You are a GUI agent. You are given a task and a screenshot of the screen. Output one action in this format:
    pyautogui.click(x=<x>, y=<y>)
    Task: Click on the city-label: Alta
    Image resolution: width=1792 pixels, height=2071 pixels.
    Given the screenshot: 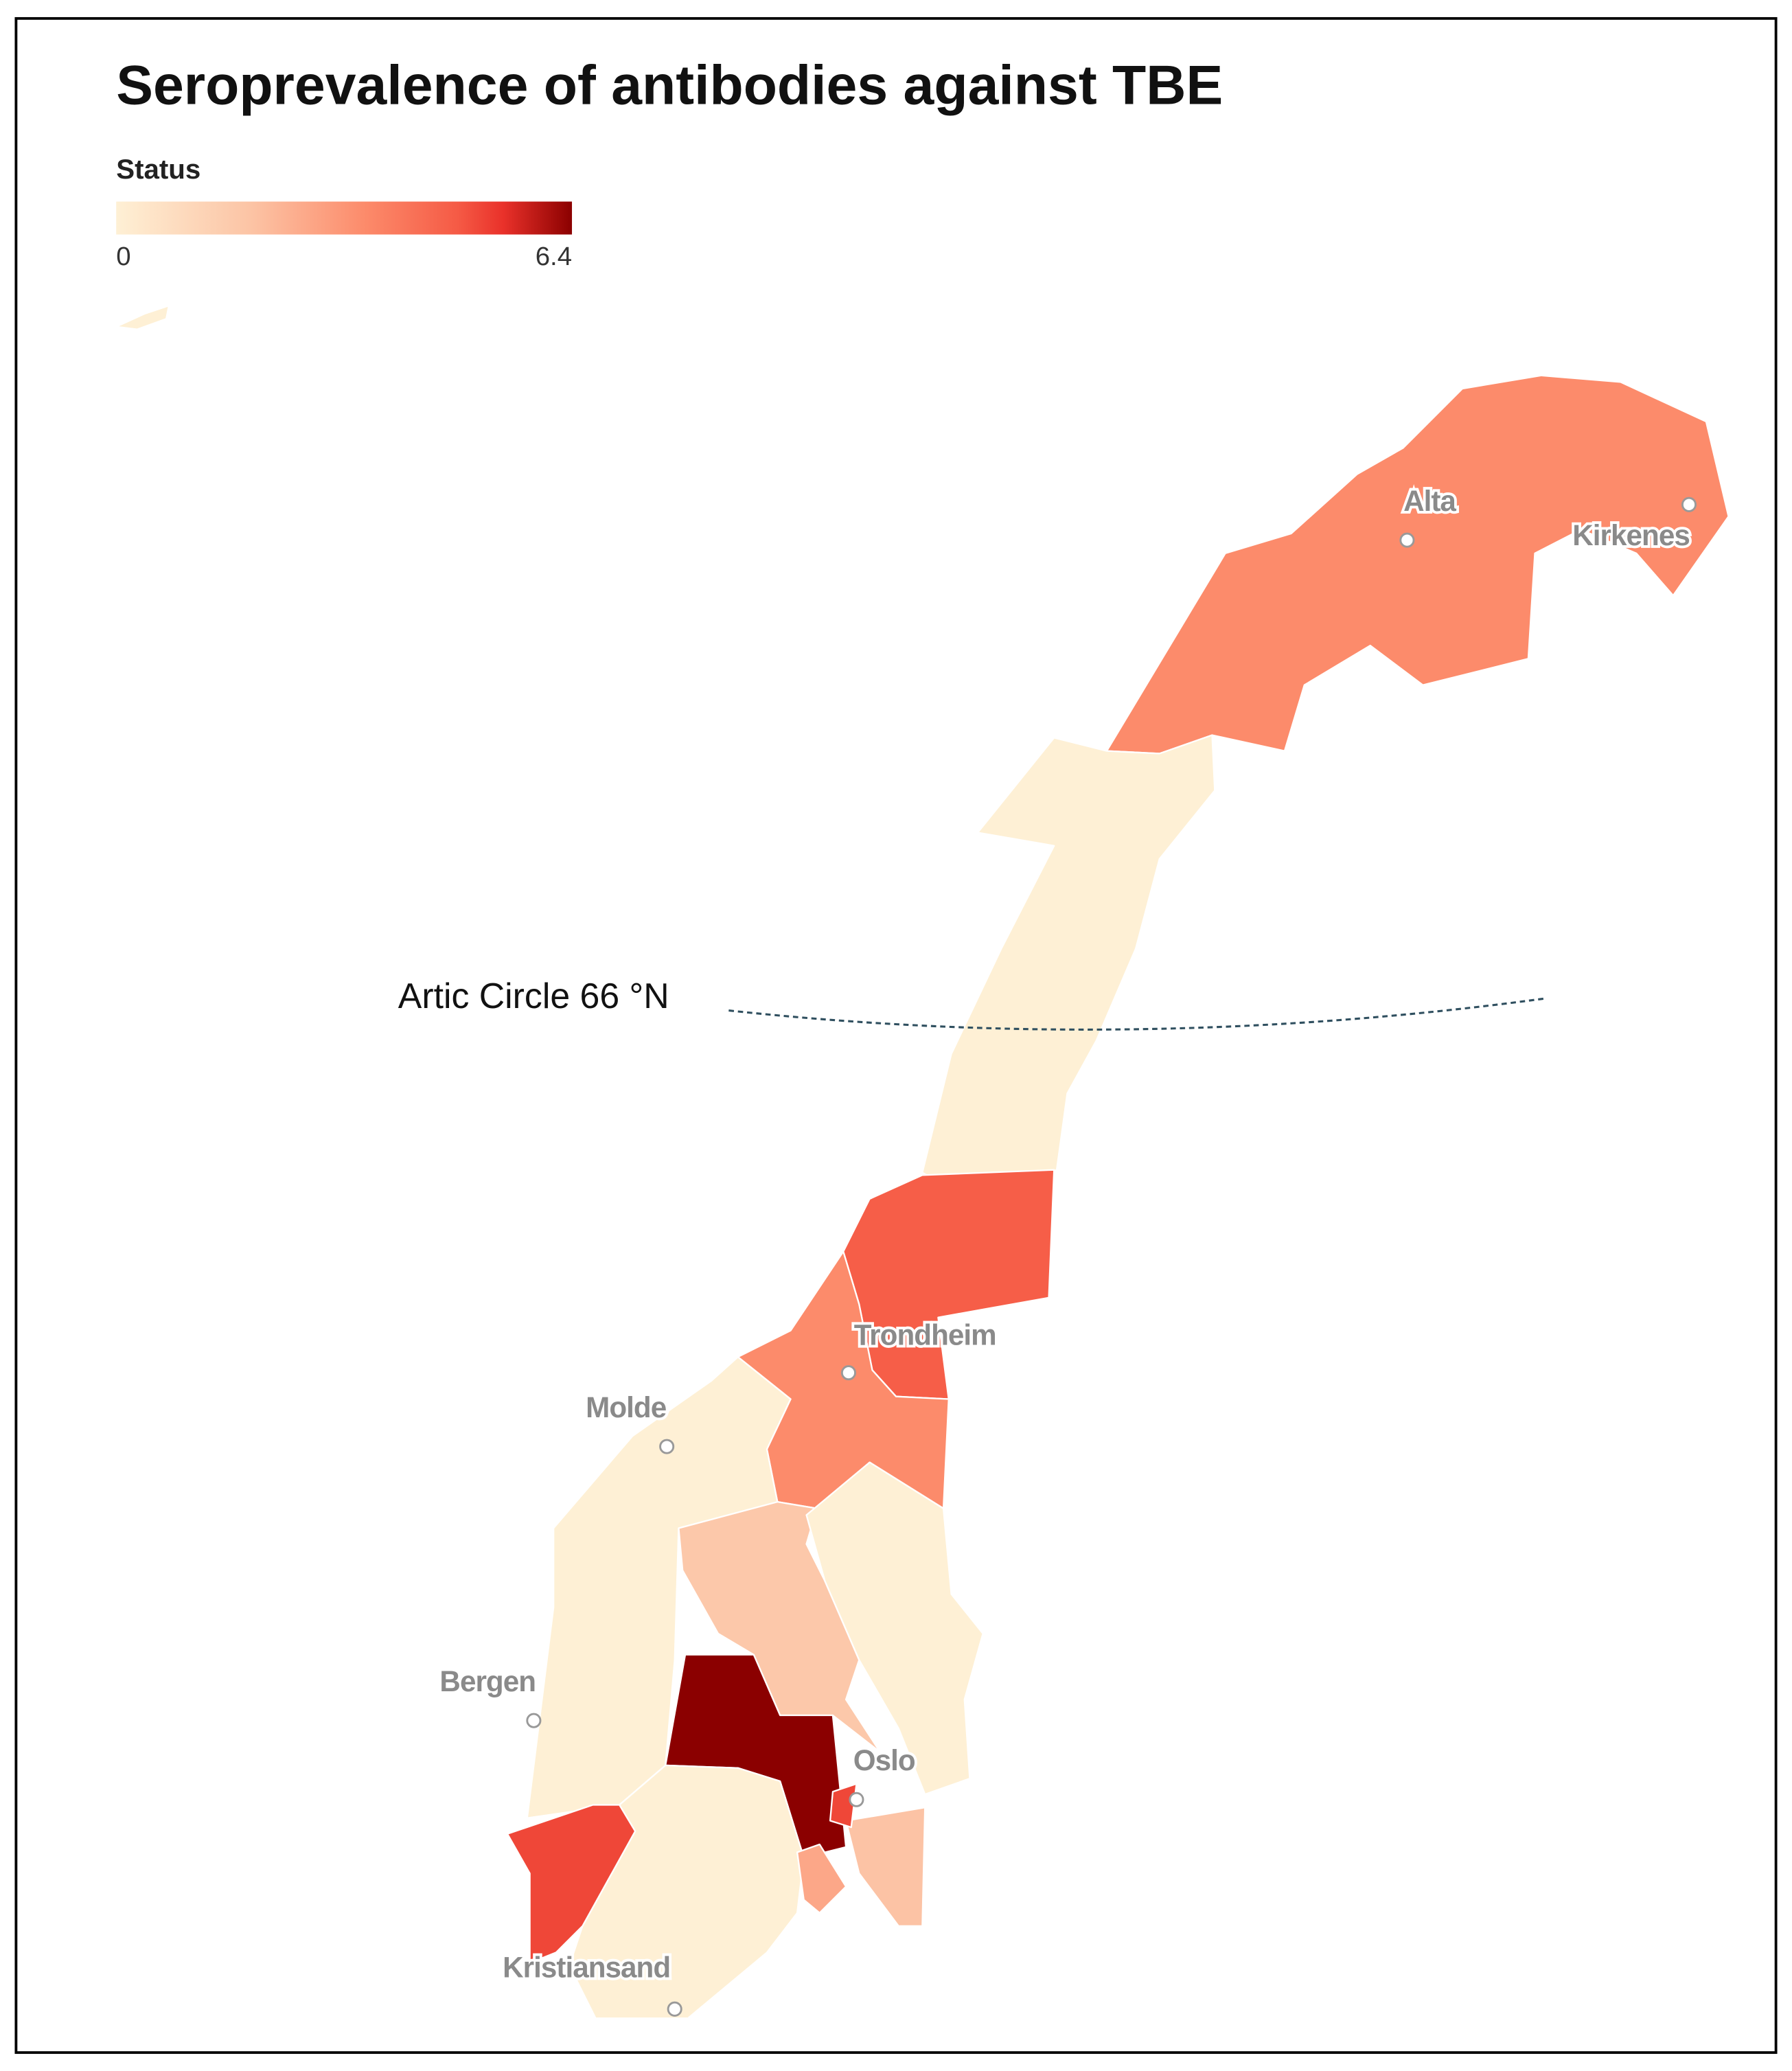 What is the action you would take?
    pyautogui.click(x=1429, y=501)
    